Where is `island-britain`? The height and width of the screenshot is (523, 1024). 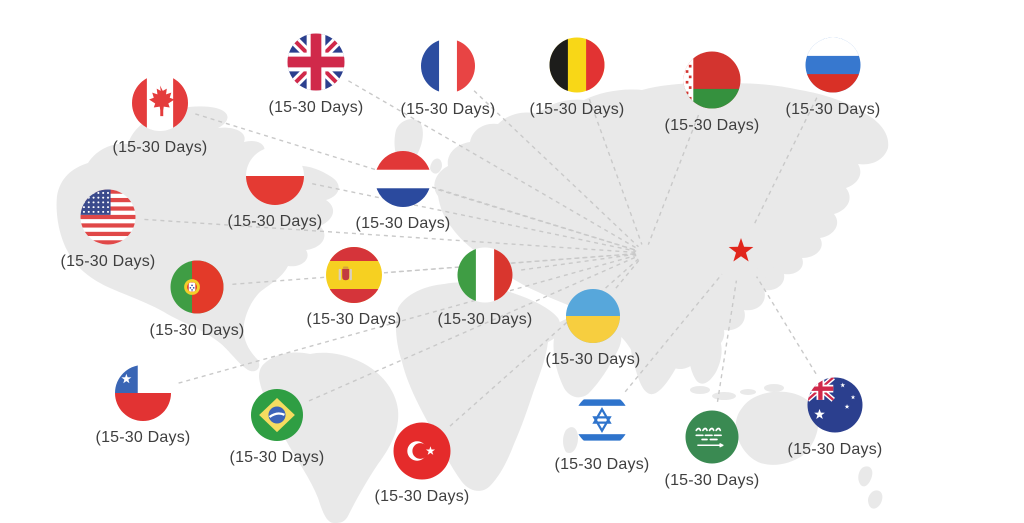 island-britain is located at coordinates (436, 166).